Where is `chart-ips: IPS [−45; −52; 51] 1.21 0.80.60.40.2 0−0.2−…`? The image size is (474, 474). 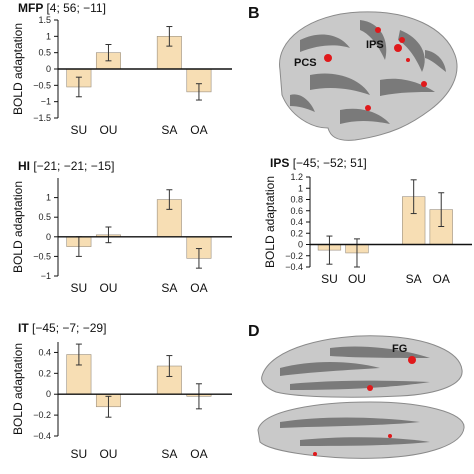
chart-ips: IPS [−45; −52; 51] 1.21 0.80.60.40.2 0−0.2−… is located at coordinates (367, 221).